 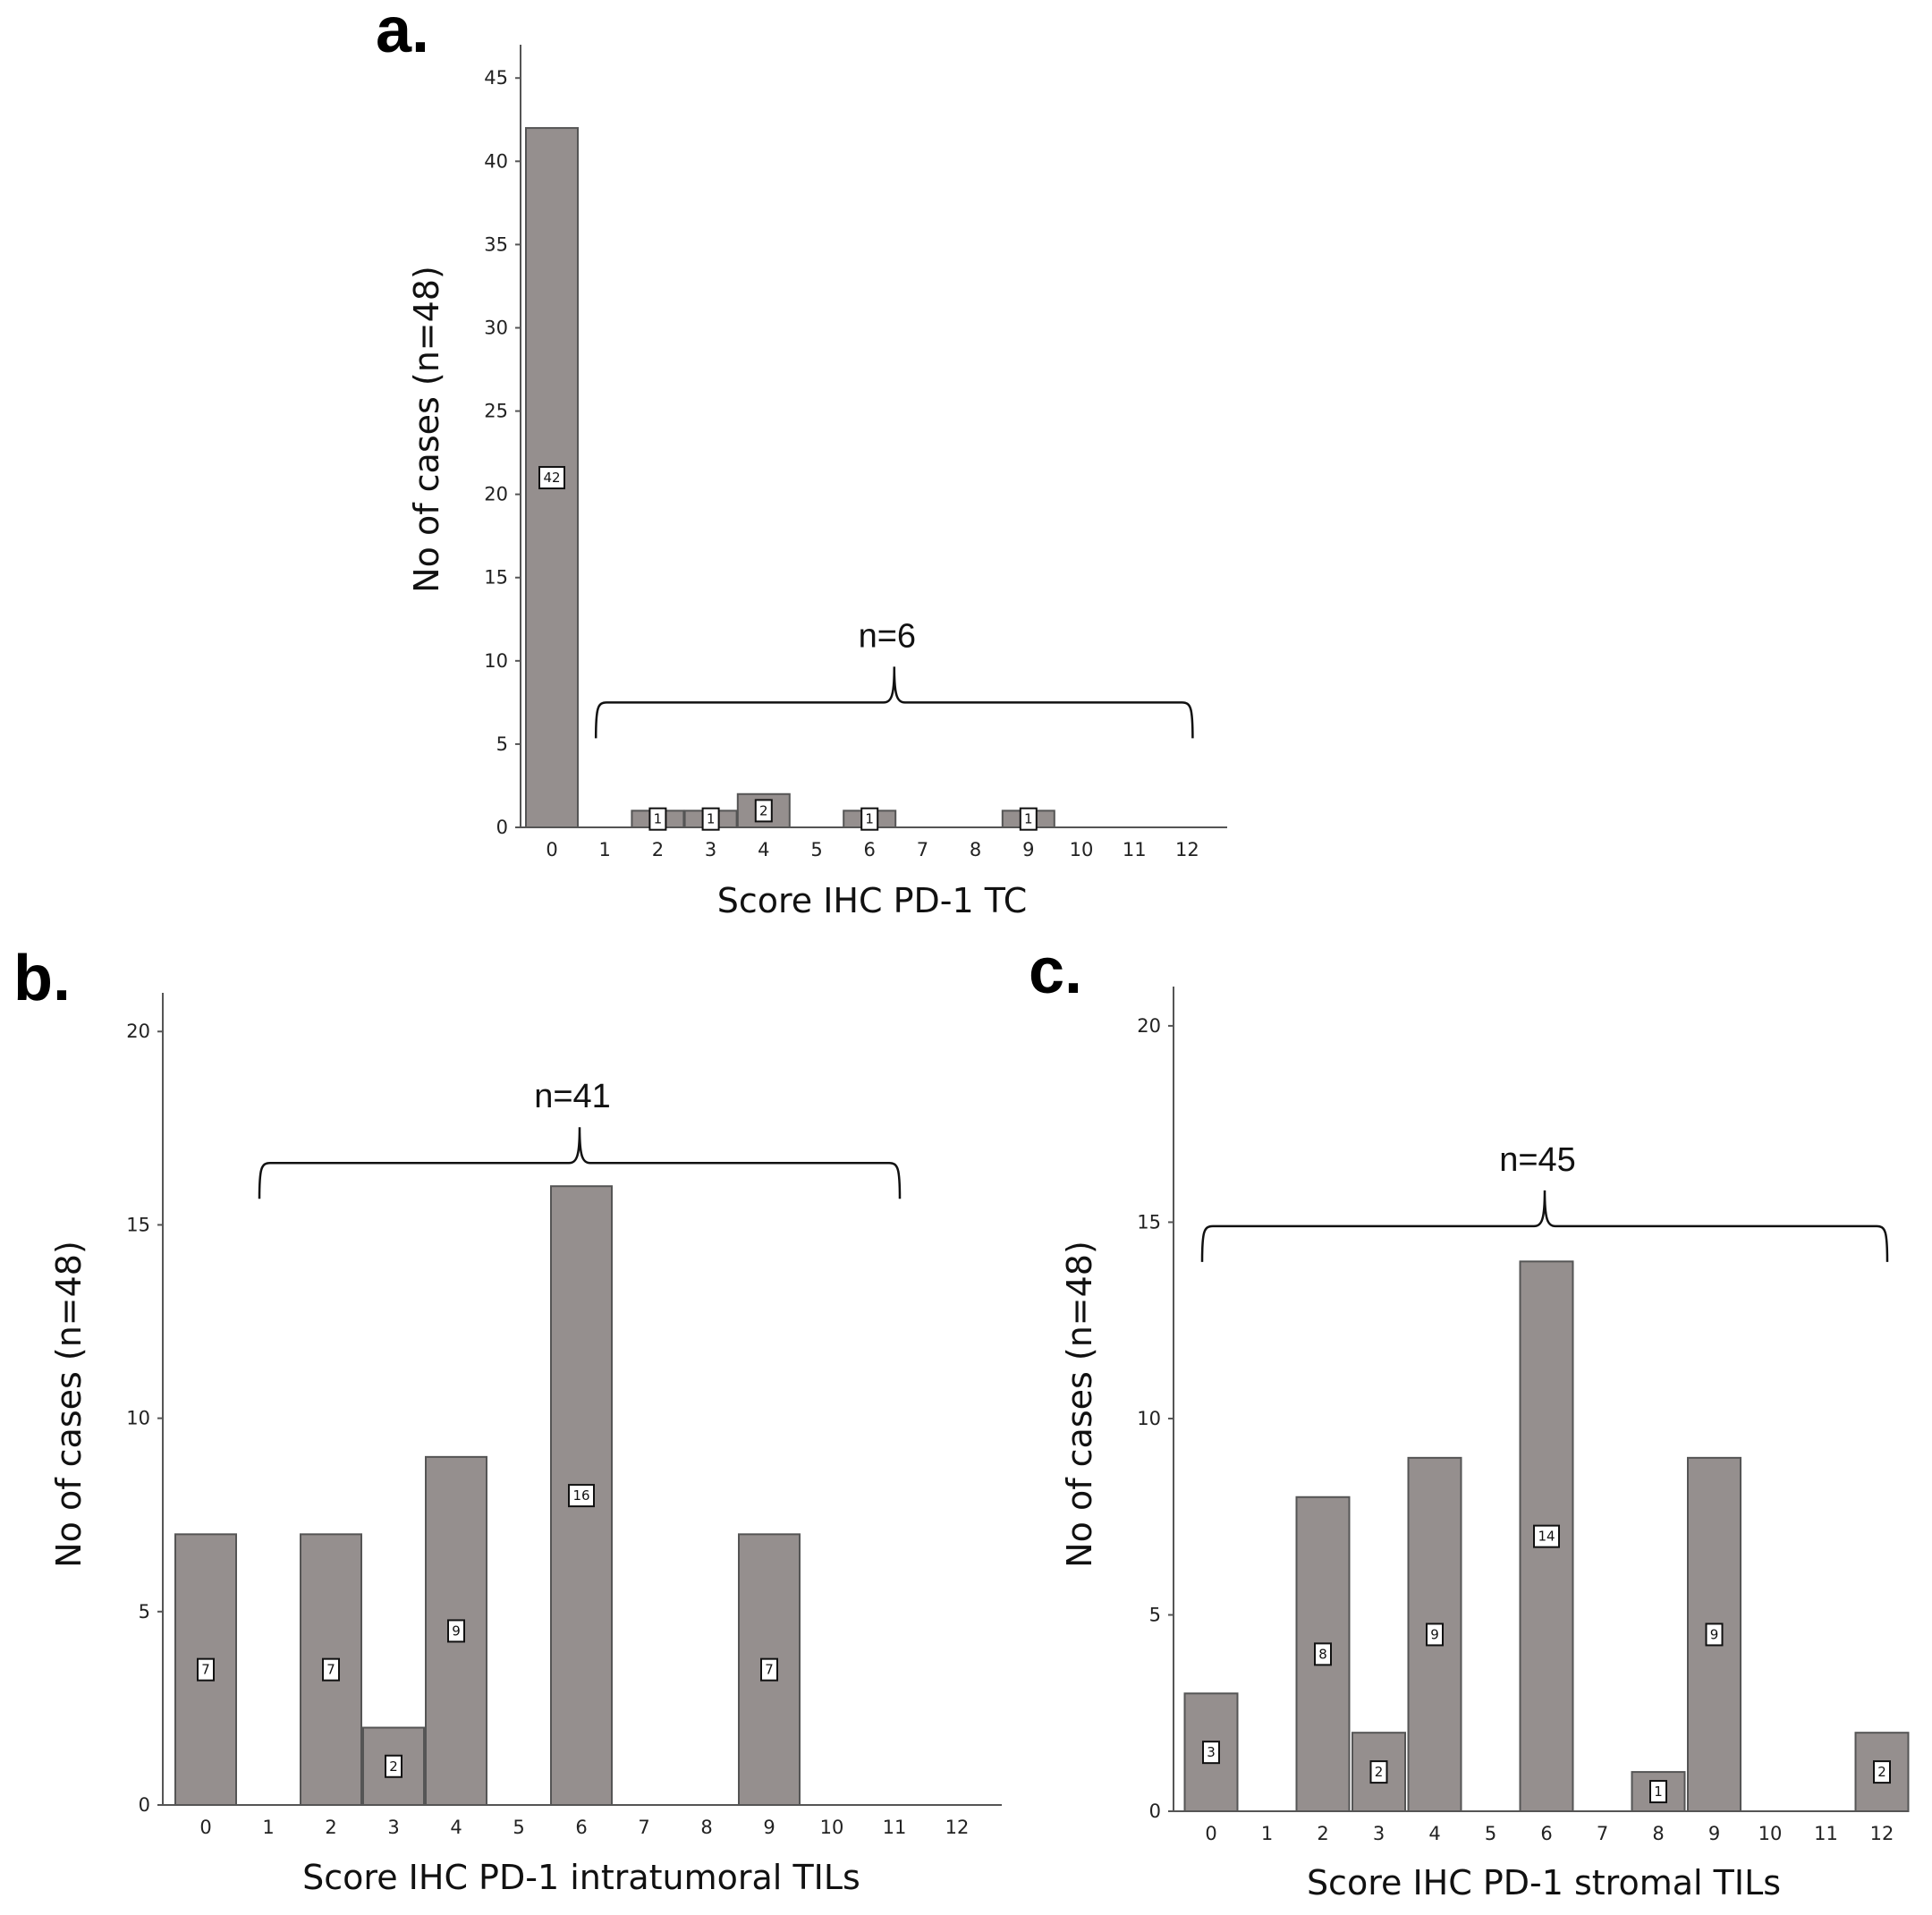 I want to click on y-tick-label: 40, so click(x=496, y=161).